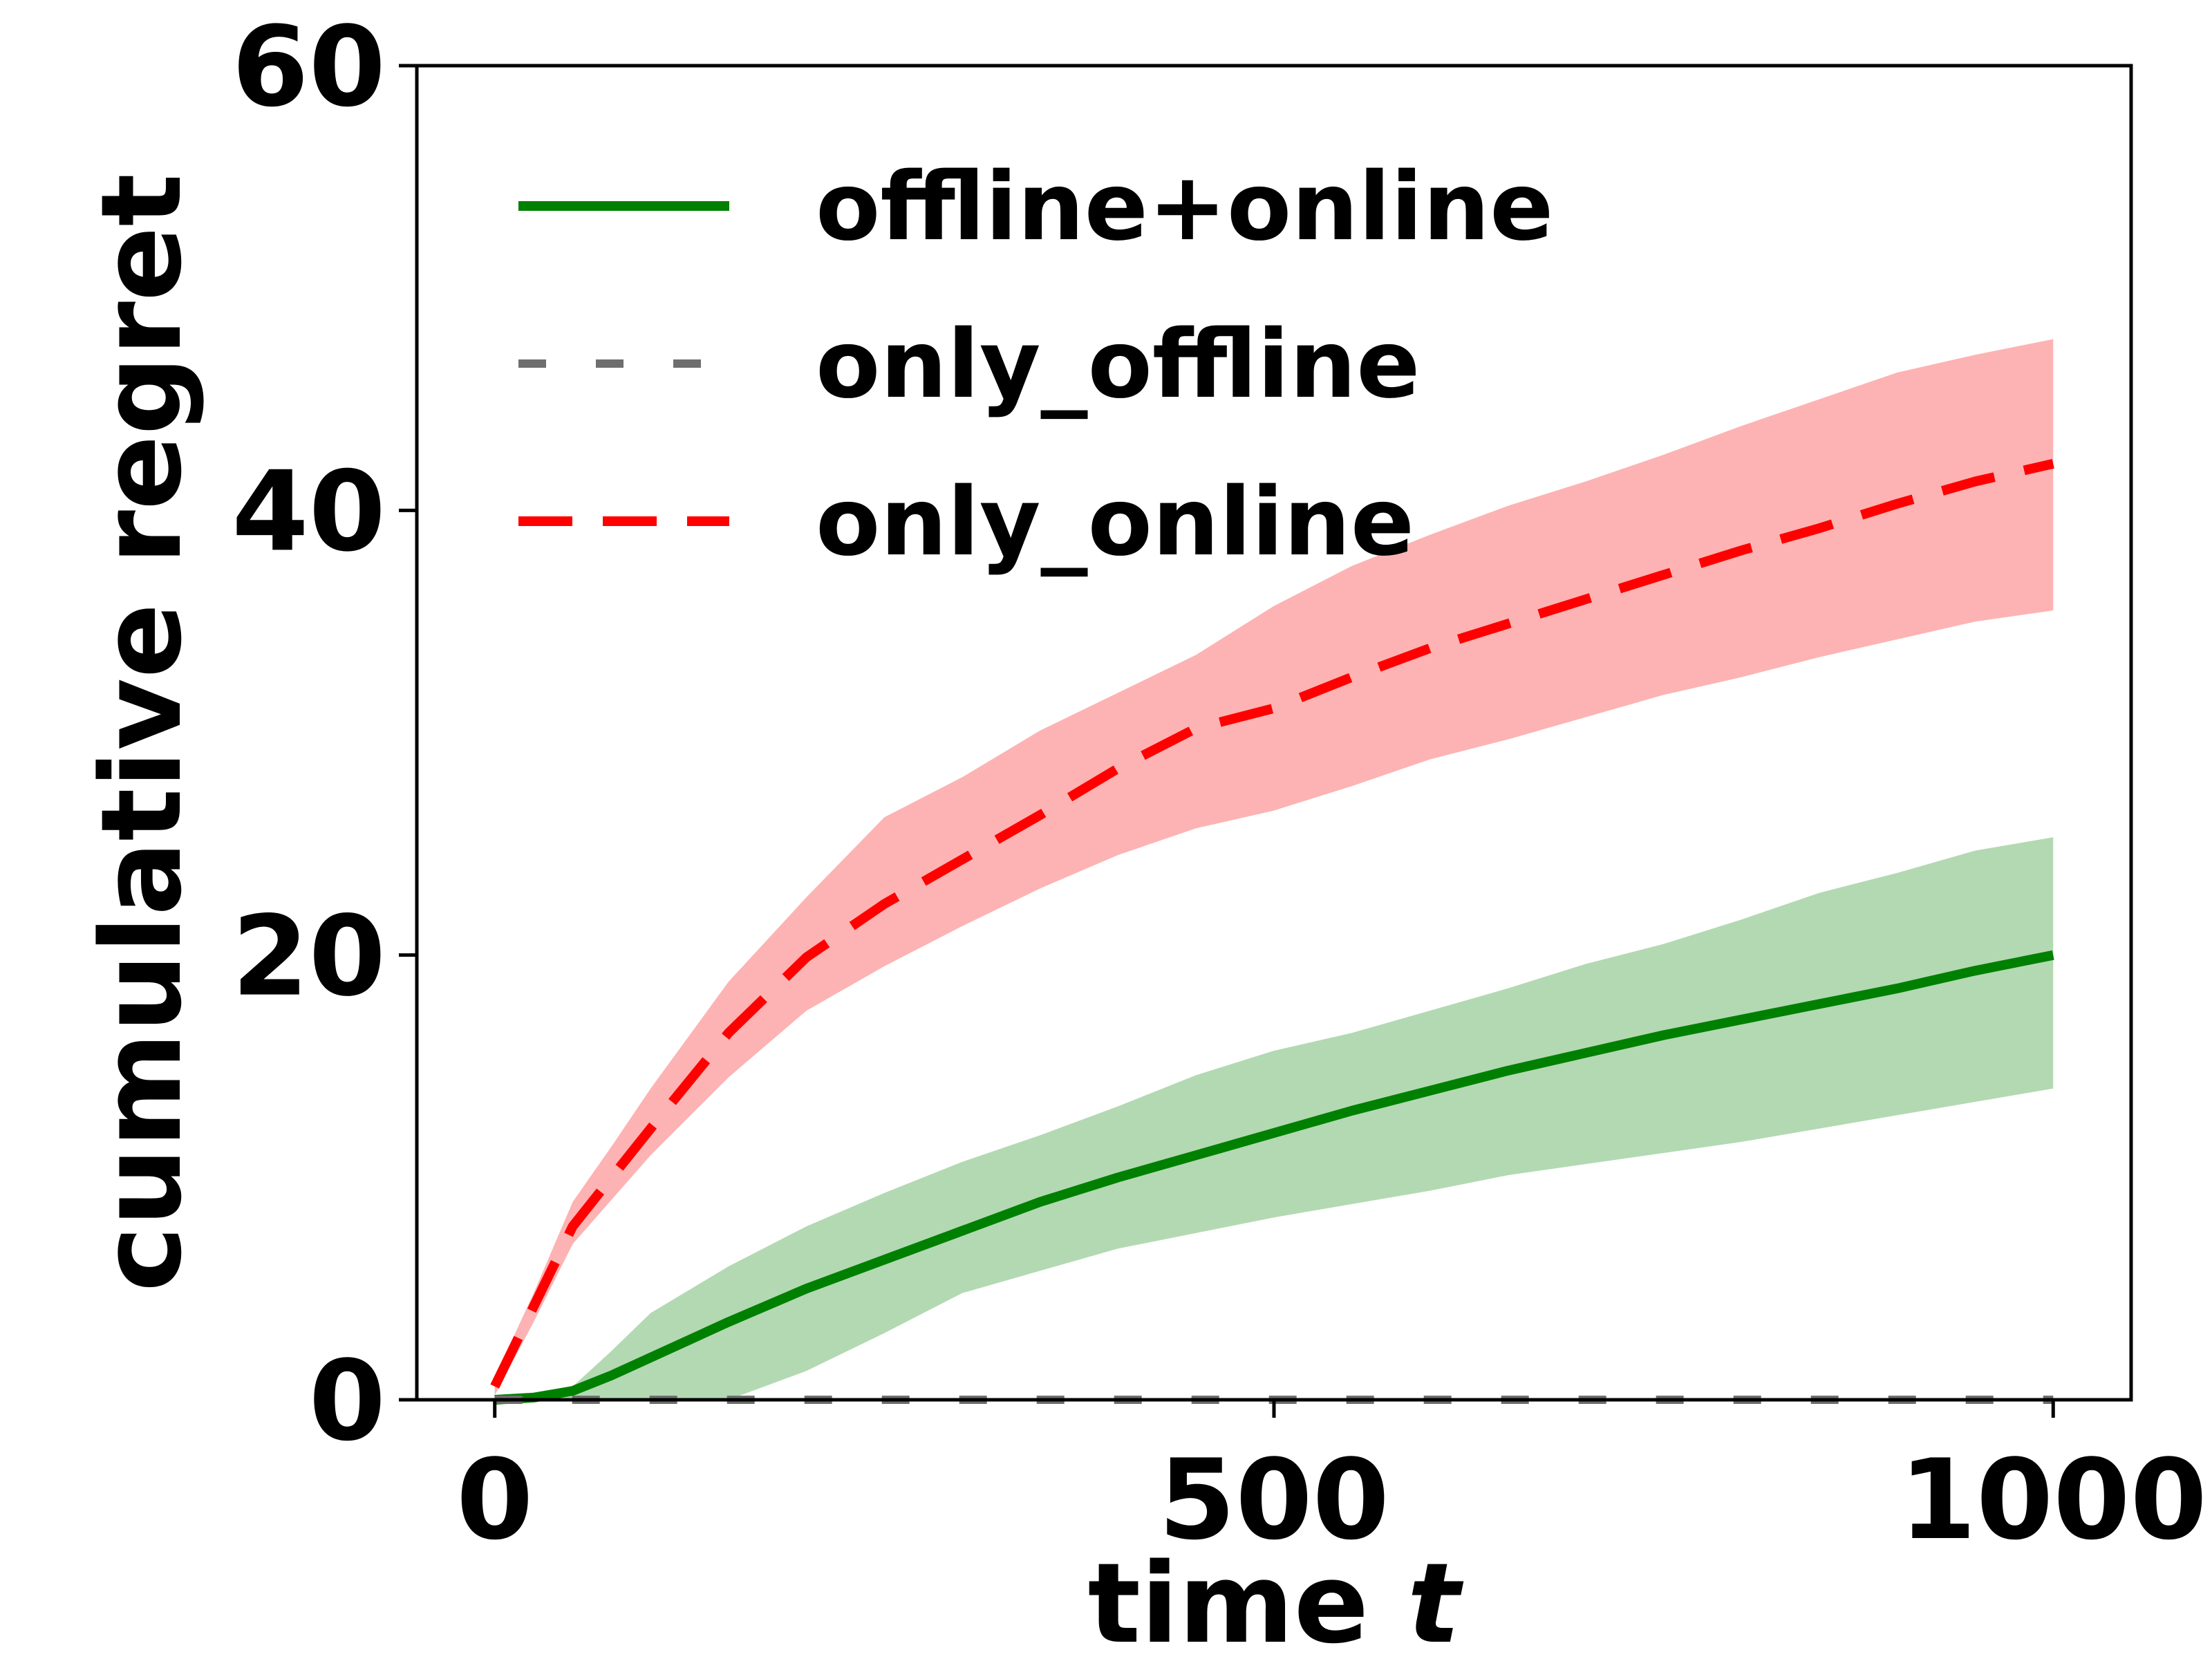  Describe the element at coordinates (1274, 1499) in the screenshot. I see `x-tick-label-500: 500` at that location.